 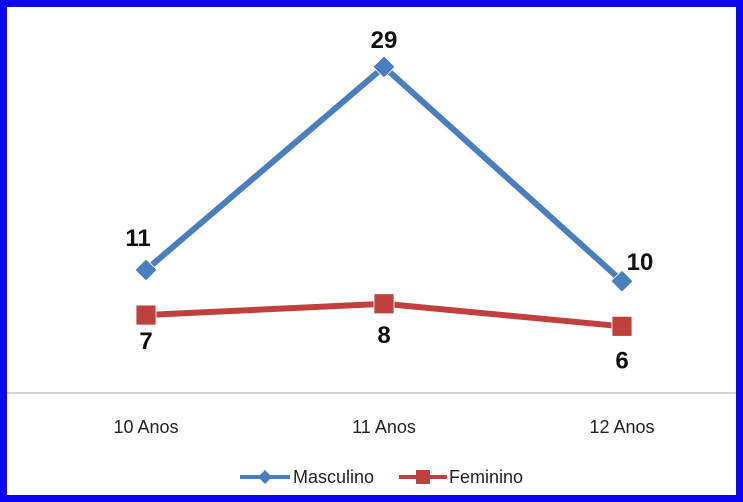 I want to click on legend: Masculino Feminino, so click(x=381, y=477).